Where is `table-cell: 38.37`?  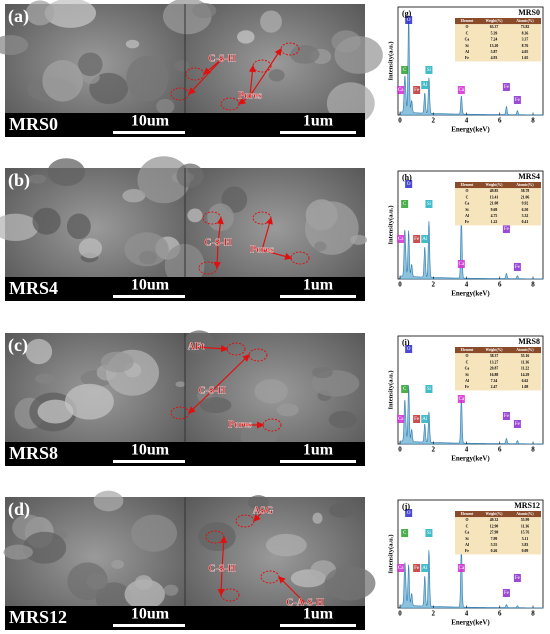
table-cell: 38.37 is located at coordinates (494, 356).